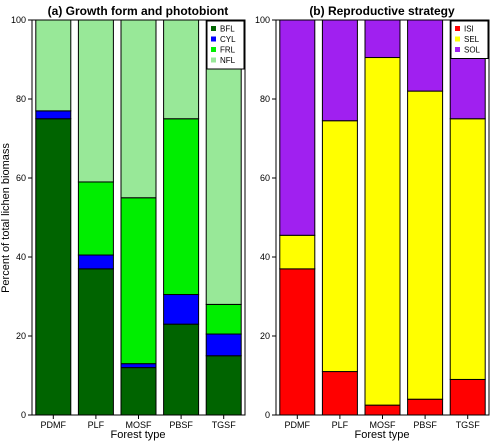 The height and width of the screenshot is (444, 500). Describe the element at coordinates (457, 39) in the screenshot. I see `legend-swatch-sel` at that location.